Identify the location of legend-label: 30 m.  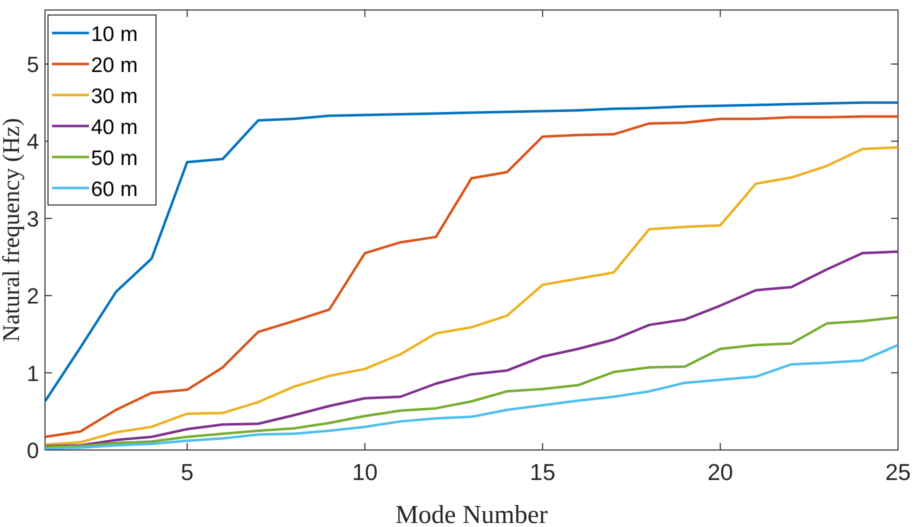
(114, 96).